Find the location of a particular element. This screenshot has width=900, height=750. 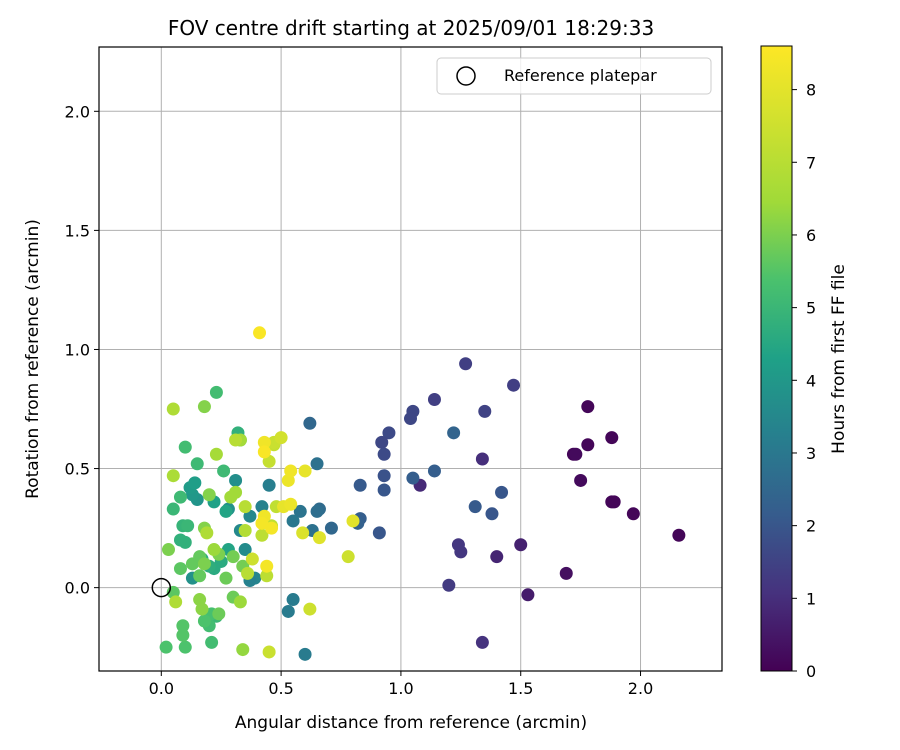

y-tick-label: 1.0 is located at coordinates (77, 349).